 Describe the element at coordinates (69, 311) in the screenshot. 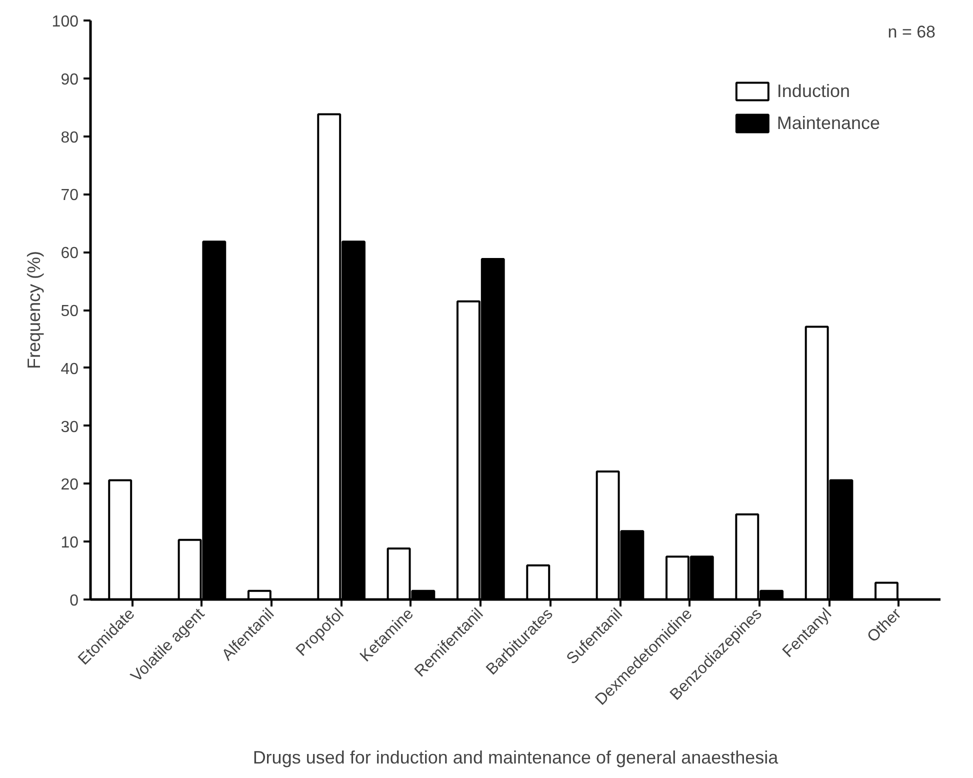

I see `y-tick-label: 50` at that location.